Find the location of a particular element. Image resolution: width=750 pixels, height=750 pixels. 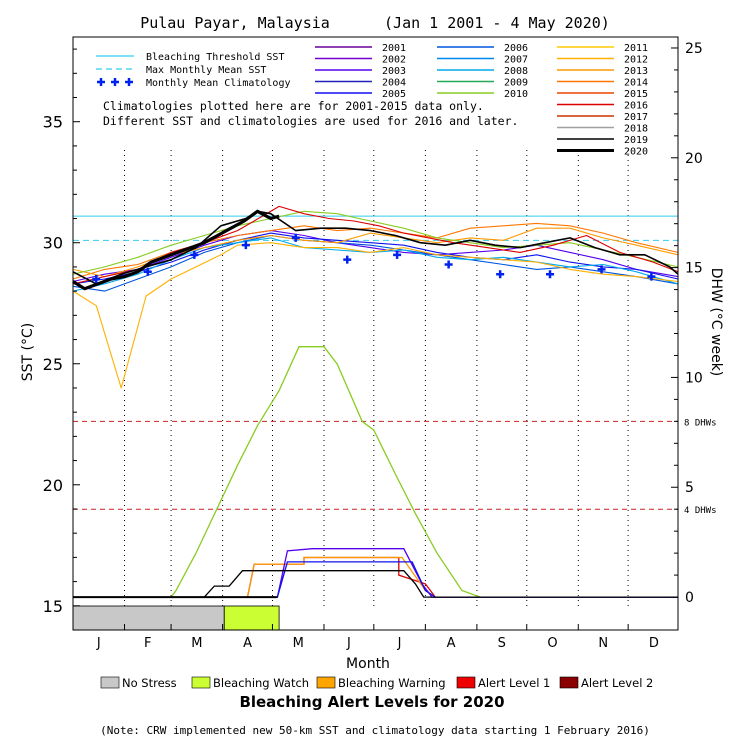

legend-year-label: 2017 is located at coordinates (636, 117).